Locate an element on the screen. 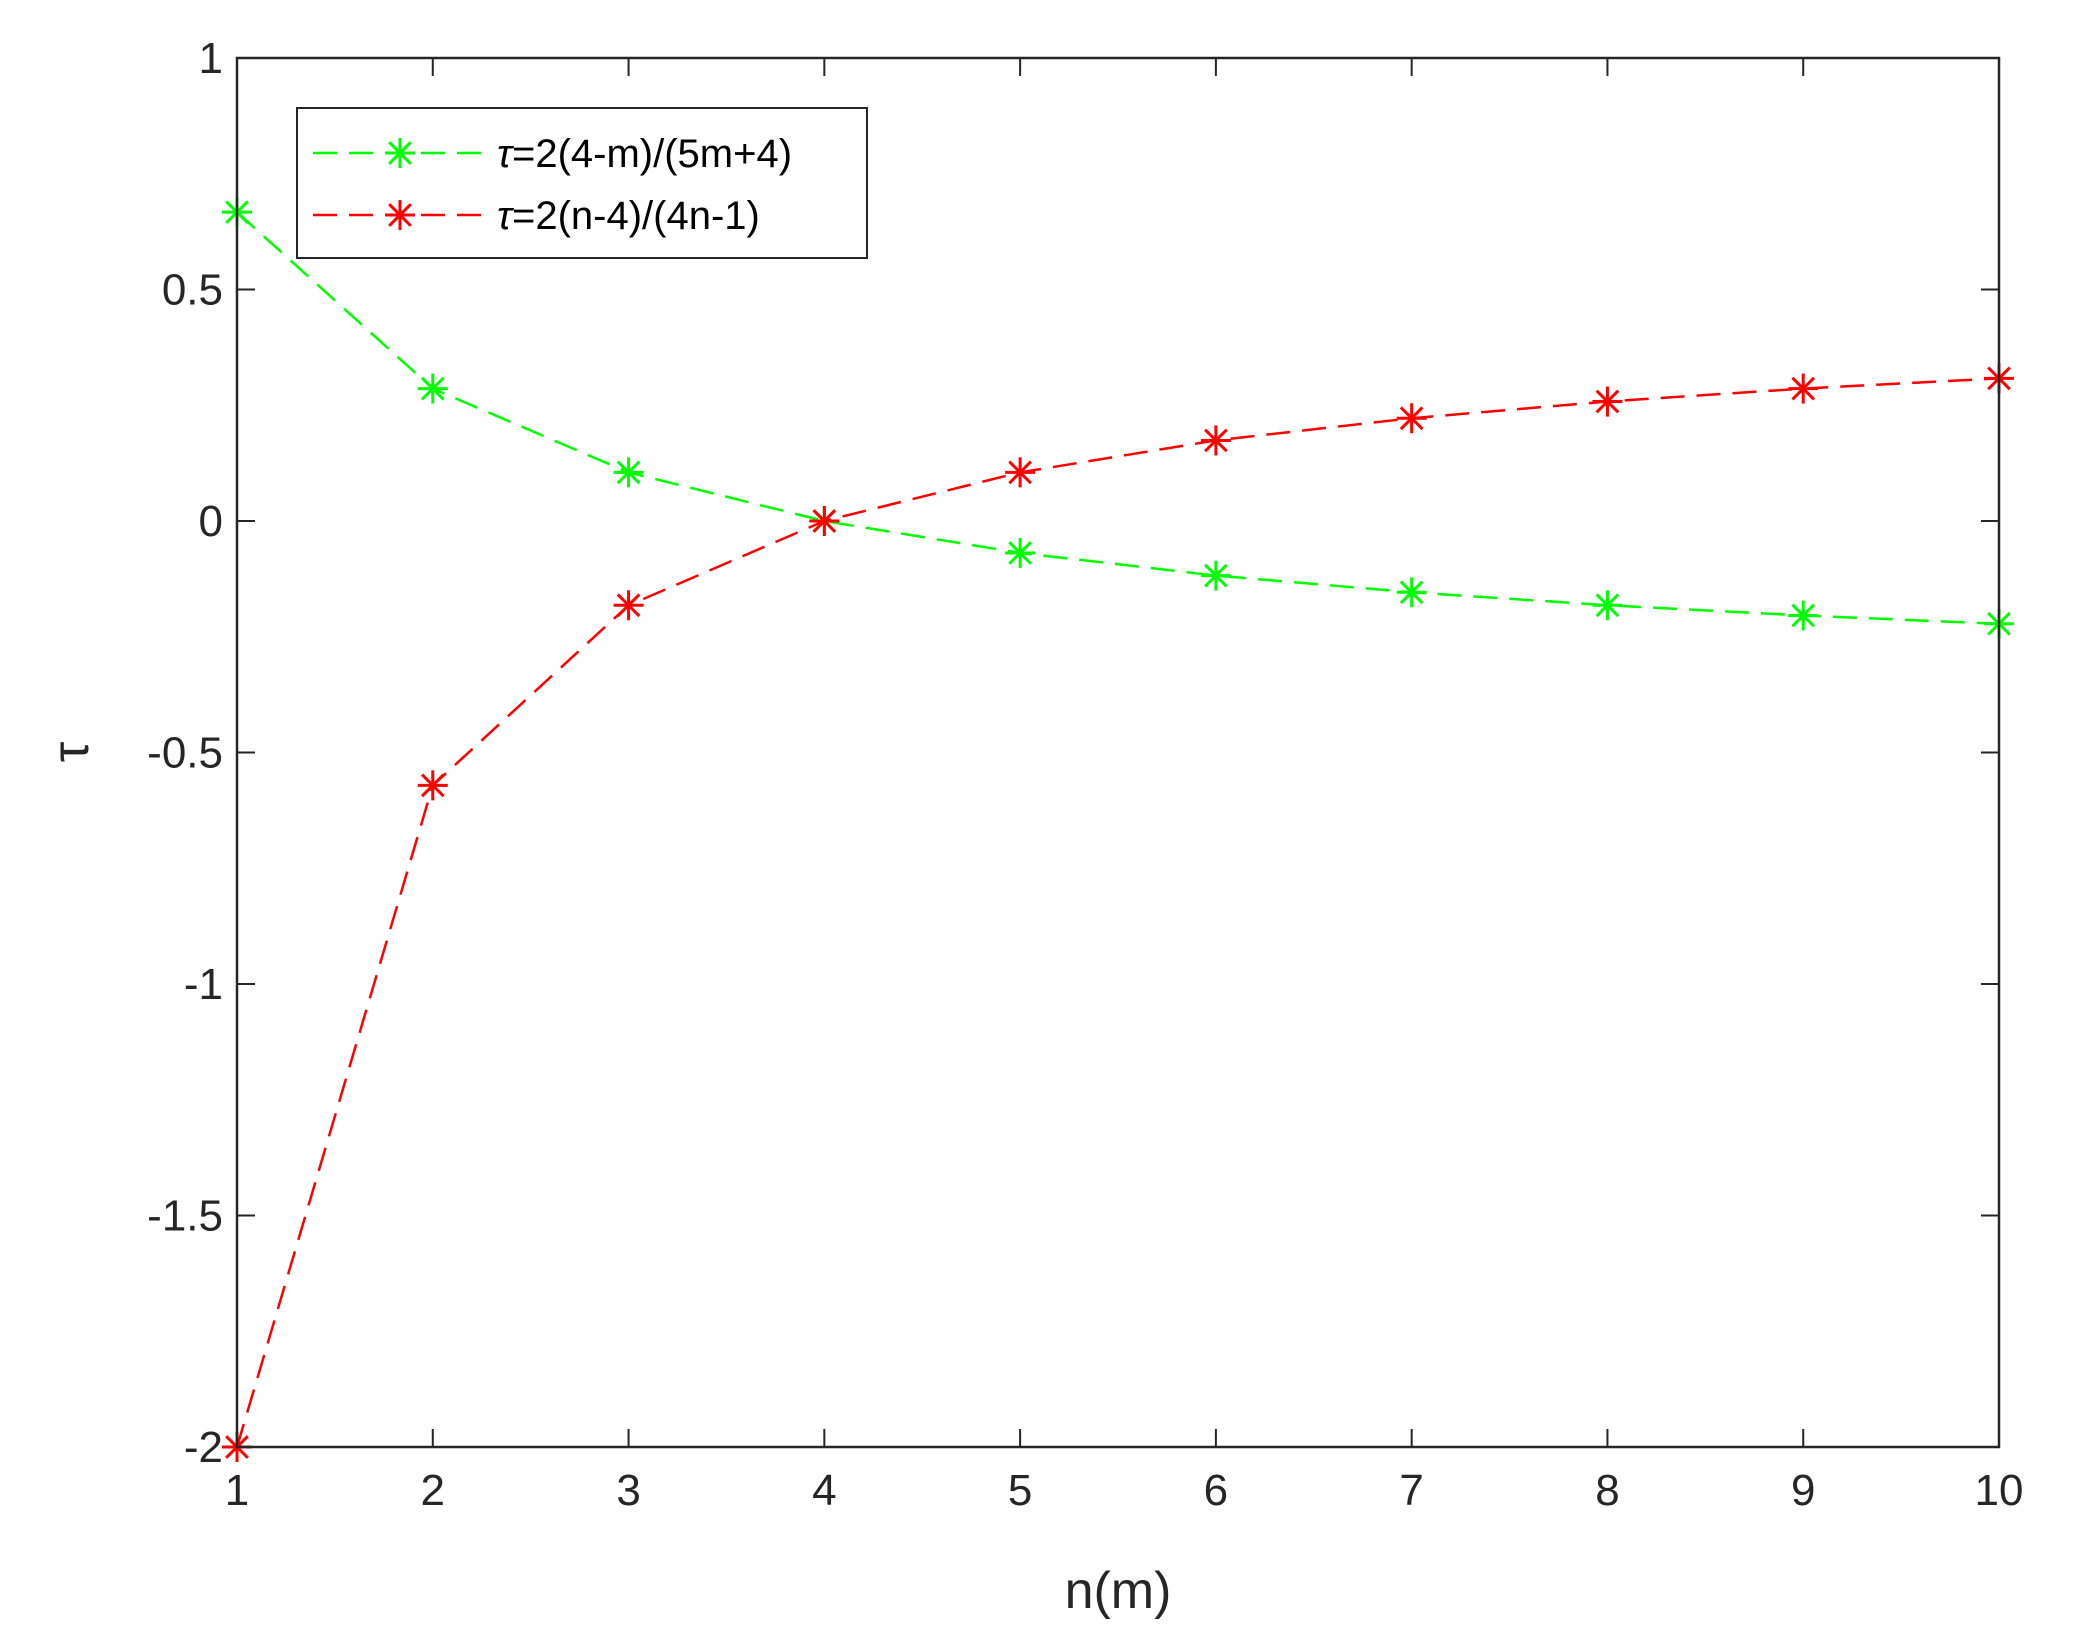  legend: τ=2(4-m)/(5m+4)τ=2(n-4)/(4n-1) is located at coordinates (582, 183).